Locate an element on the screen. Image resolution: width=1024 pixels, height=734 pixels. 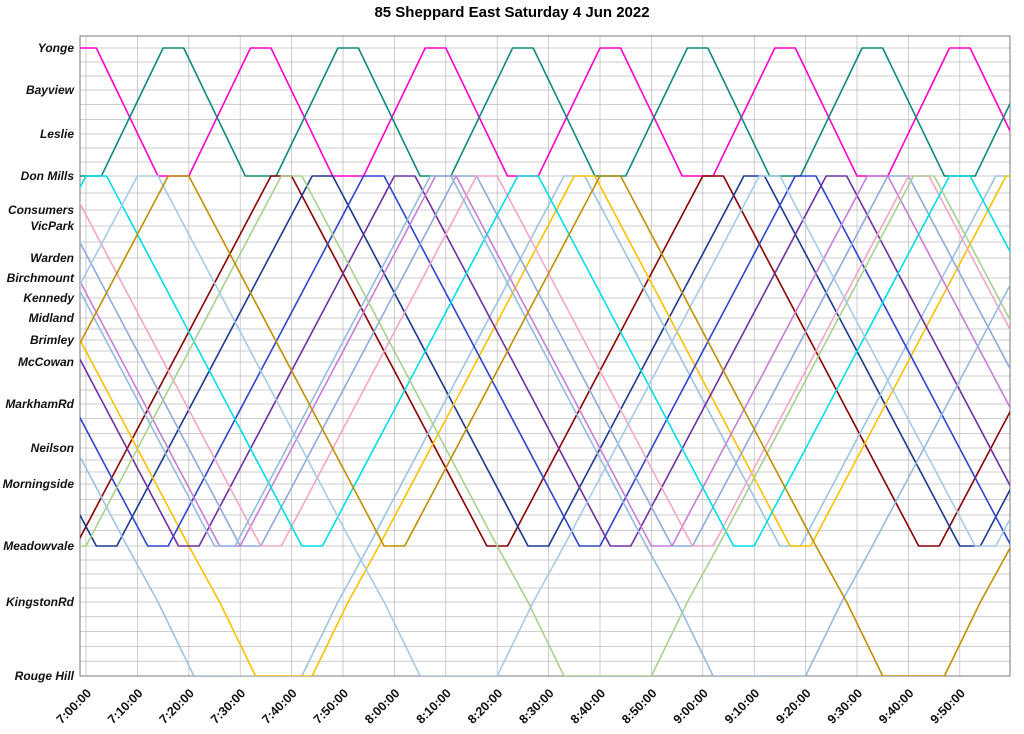
time-tick-label: 8:30:00 is located at coordinates (536, 706).